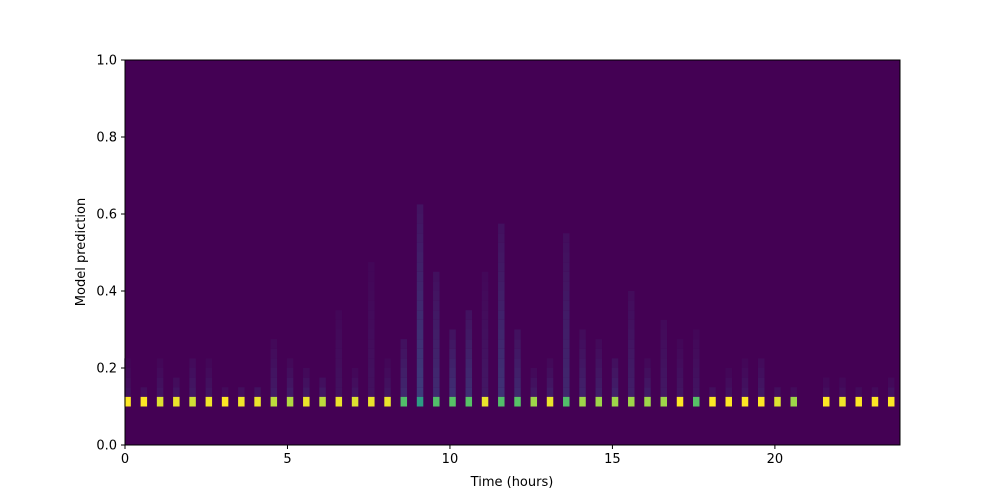  What do you see at coordinates (110, 254) in the screenshot?
I see `y-axis: 0.0 0.2 0.4 0.6 0.8 1.0` at bounding box center [110, 254].